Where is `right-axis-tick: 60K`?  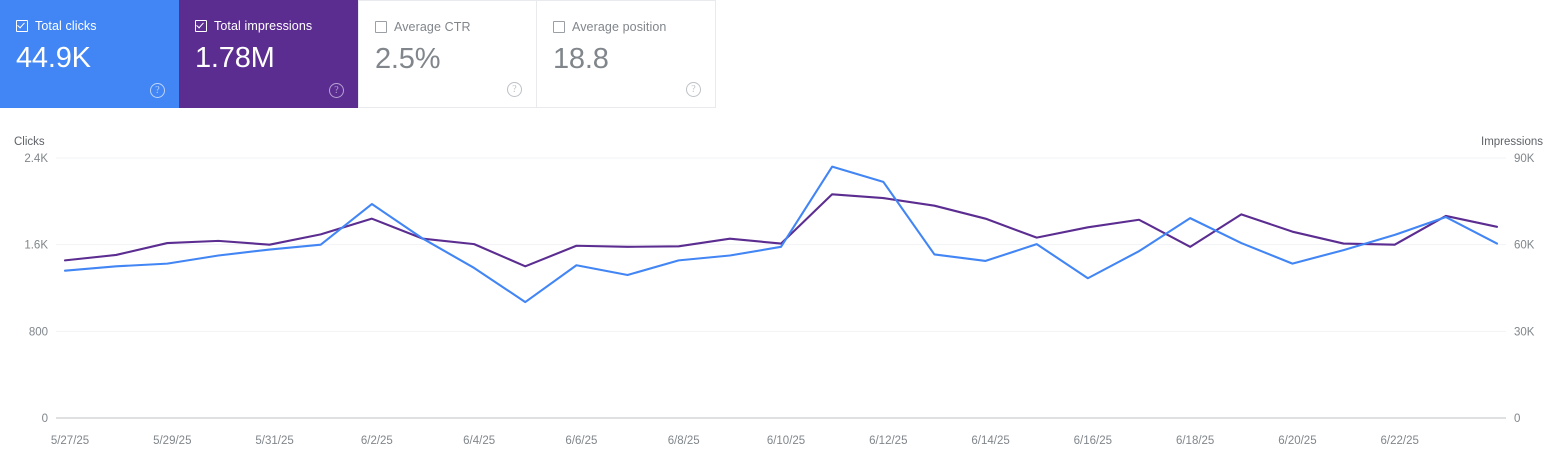
right-axis-tick: 60K is located at coordinates (1524, 246).